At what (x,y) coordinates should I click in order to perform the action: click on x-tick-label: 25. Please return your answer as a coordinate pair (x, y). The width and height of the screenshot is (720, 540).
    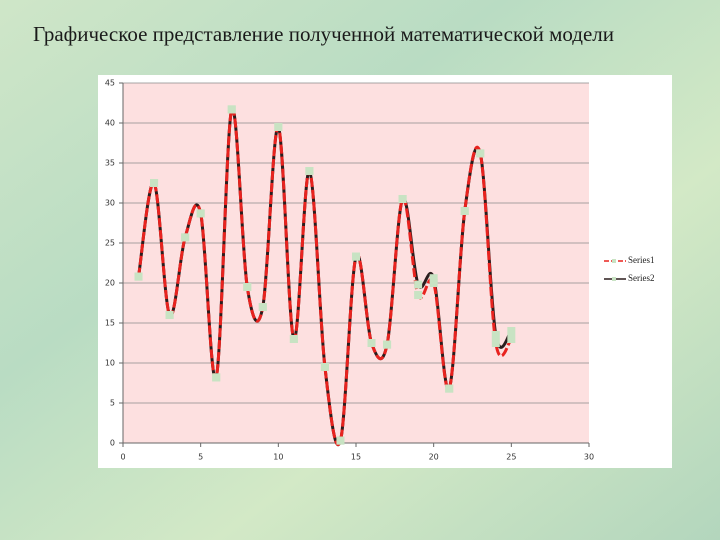
    Looking at the image, I should click on (511, 457).